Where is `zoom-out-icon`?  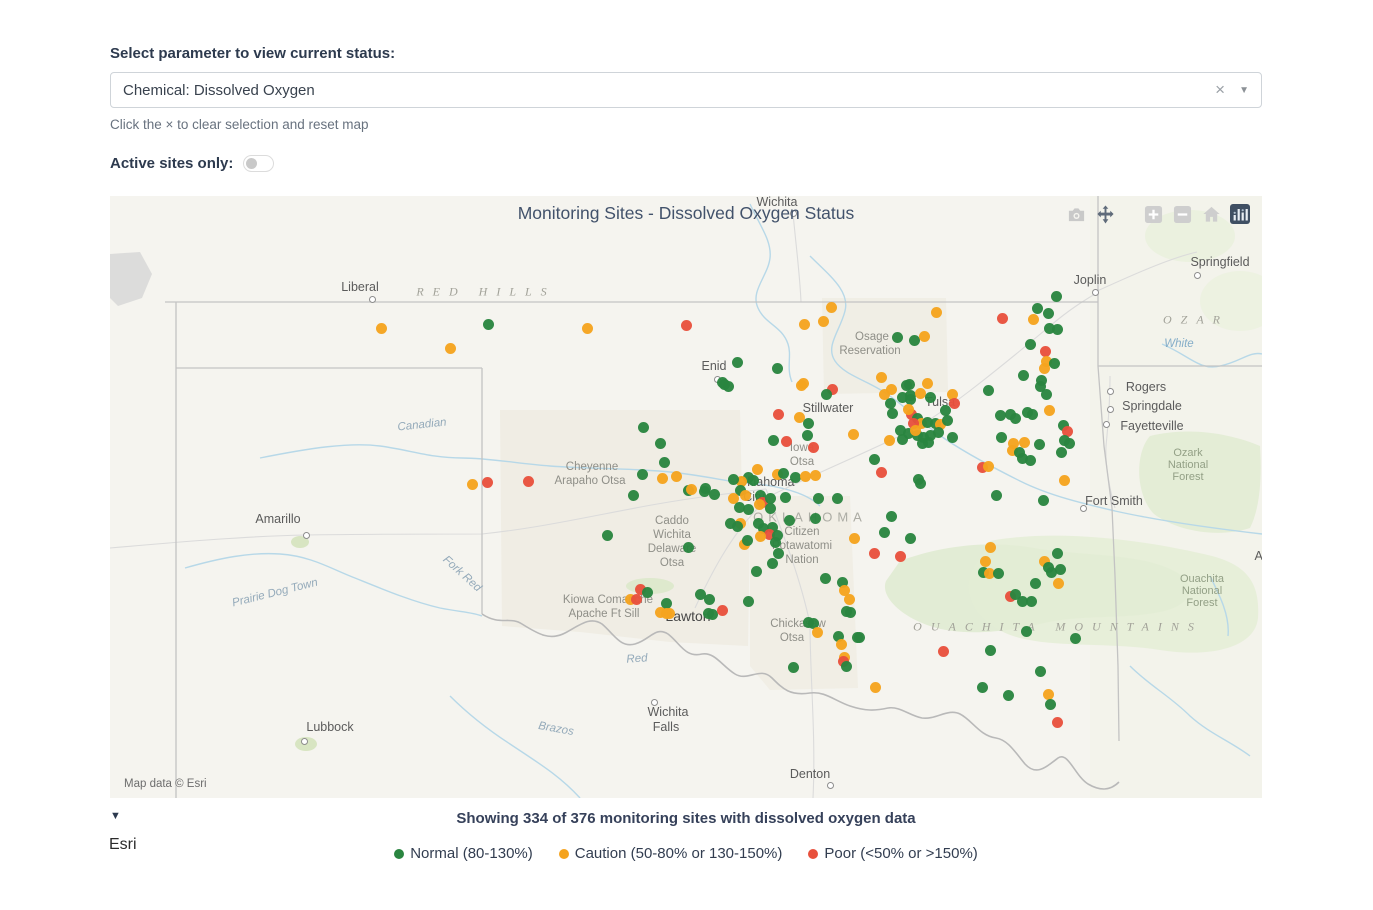 zoom-out-icon is located at coordinates (1182, 214).